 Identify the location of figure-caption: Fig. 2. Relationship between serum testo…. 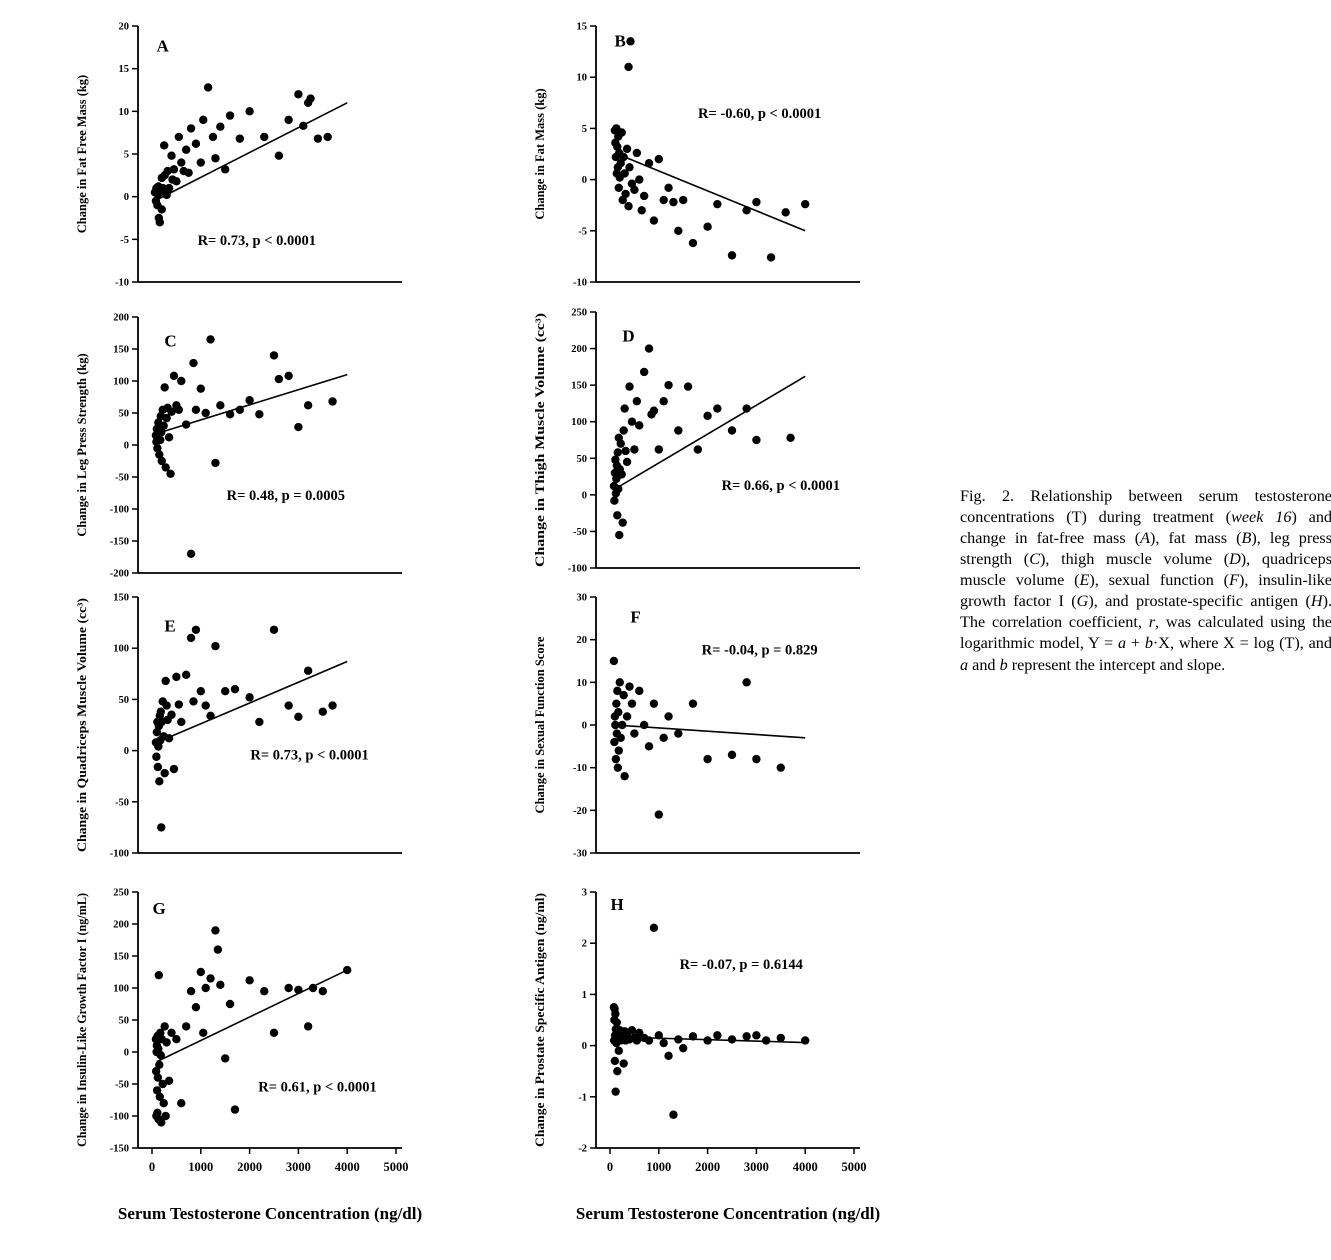
(1145, 581).